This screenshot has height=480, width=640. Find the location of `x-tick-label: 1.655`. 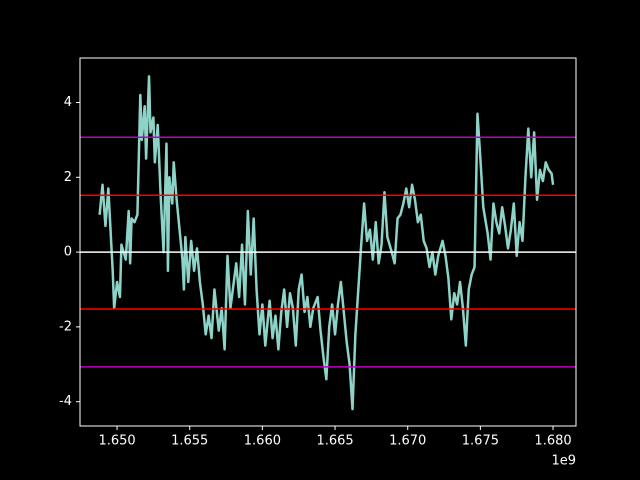

x-tick-label: 1.655 is located at coordinates (189, 441).